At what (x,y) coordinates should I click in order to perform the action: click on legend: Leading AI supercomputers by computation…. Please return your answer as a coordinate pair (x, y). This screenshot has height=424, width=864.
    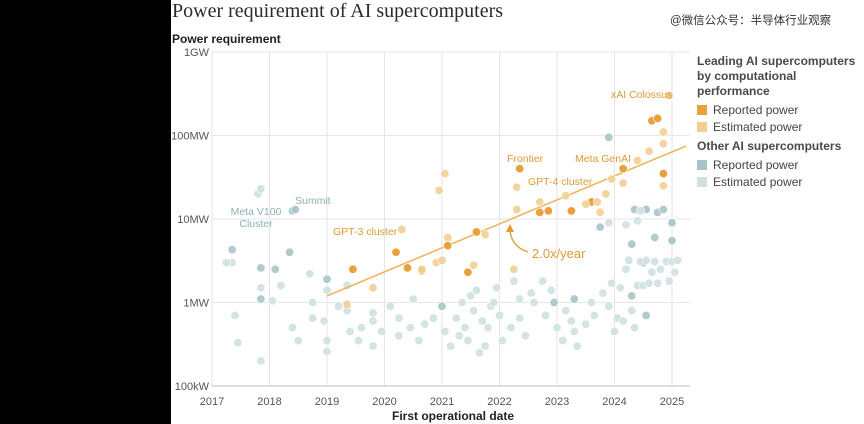
    Looking at the image, I should click on (780, 122).